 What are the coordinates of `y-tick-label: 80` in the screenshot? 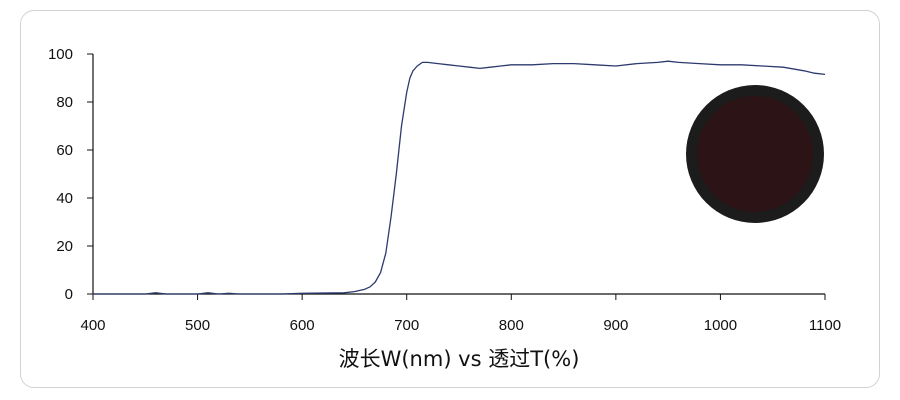 It's located at (64, 102).